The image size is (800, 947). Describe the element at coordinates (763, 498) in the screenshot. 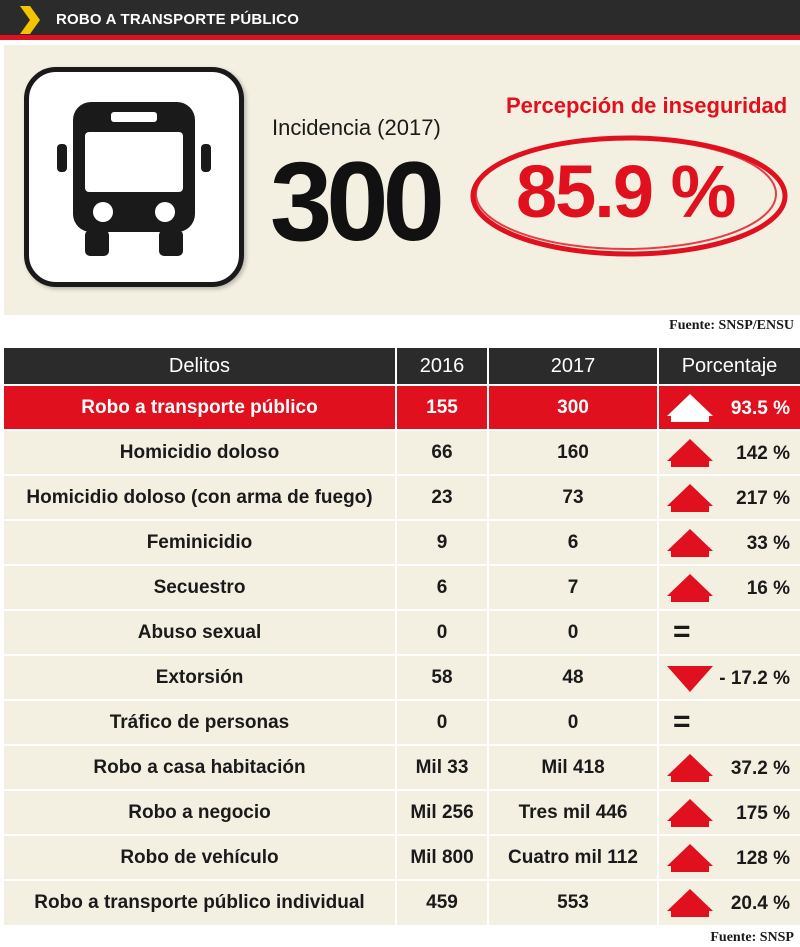

I see `percentage-value: 217 %` at that location.